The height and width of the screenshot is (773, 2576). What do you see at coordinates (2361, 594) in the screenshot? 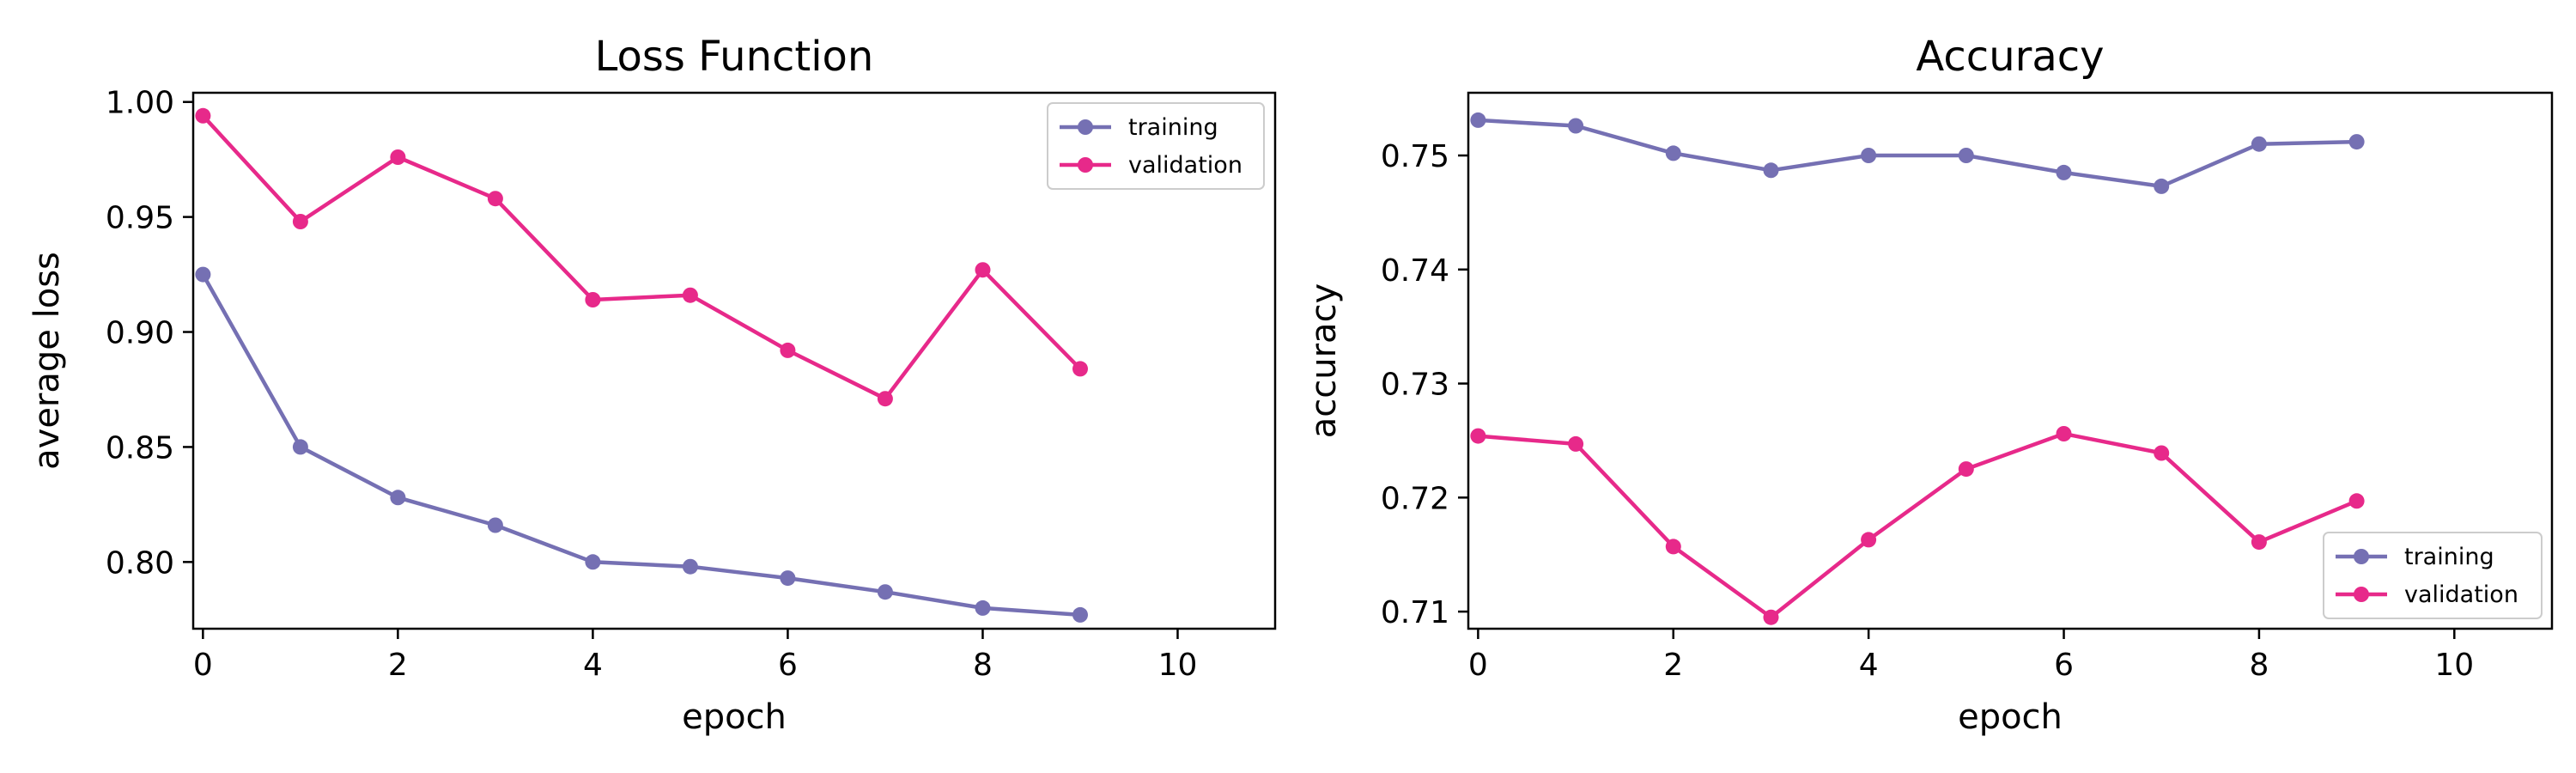
I see `accuracy-legend-validation-marker` at bounding box center [2361, 594].